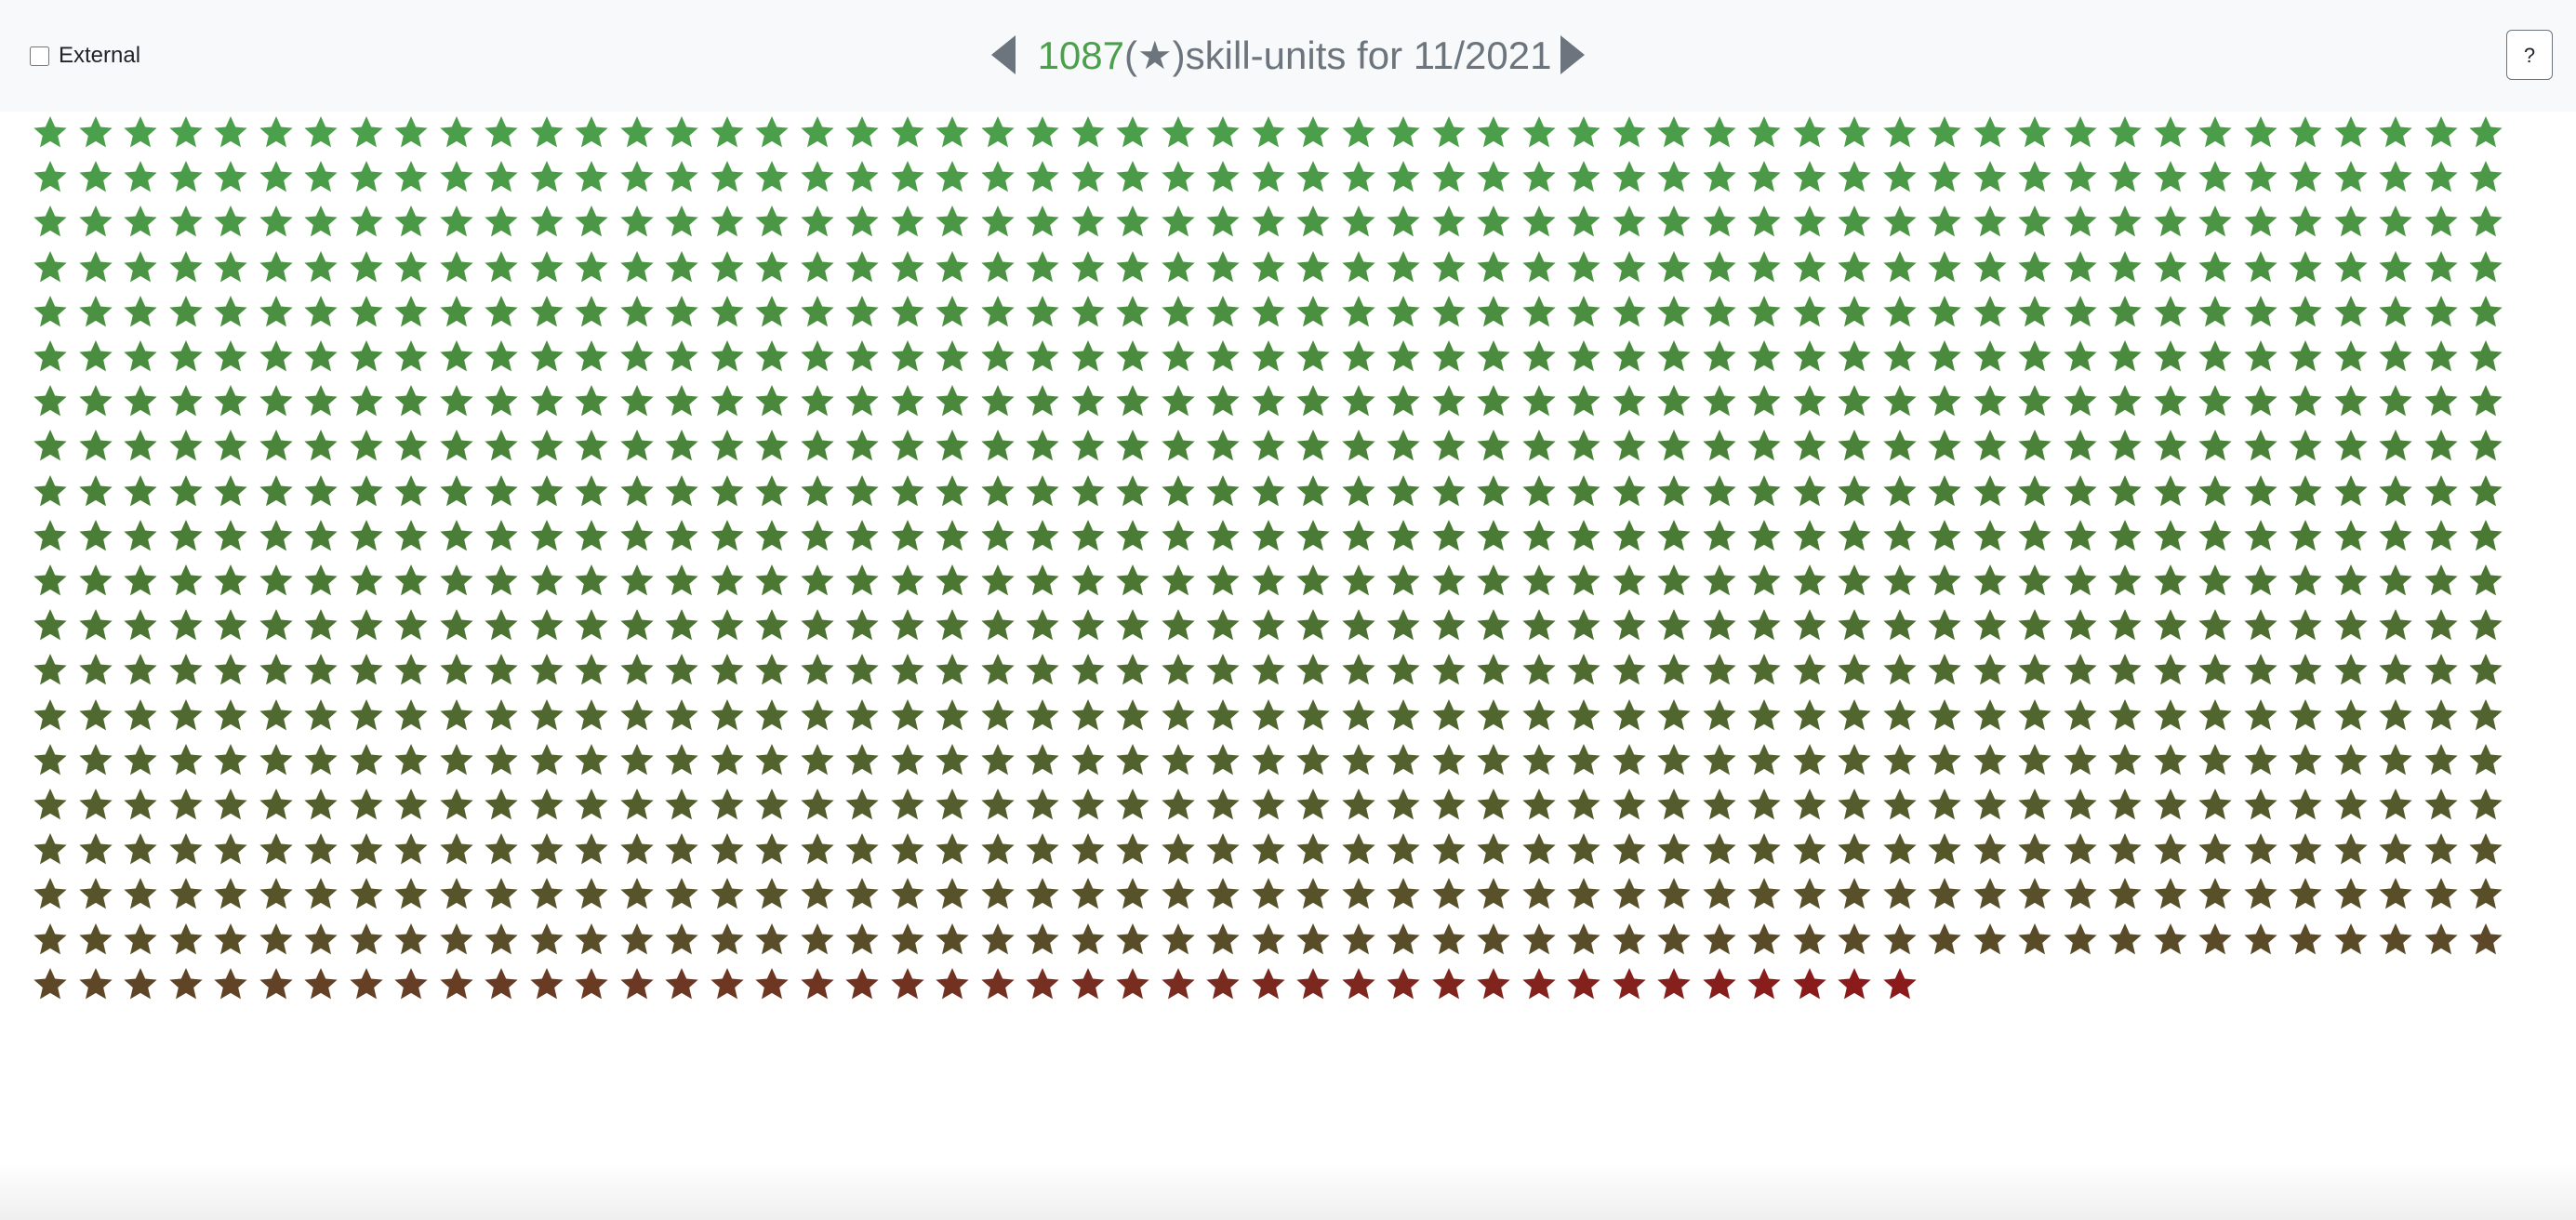  I want to click on page-title: 1087(★)skill-units for 11/2021, so click(1288, 56).